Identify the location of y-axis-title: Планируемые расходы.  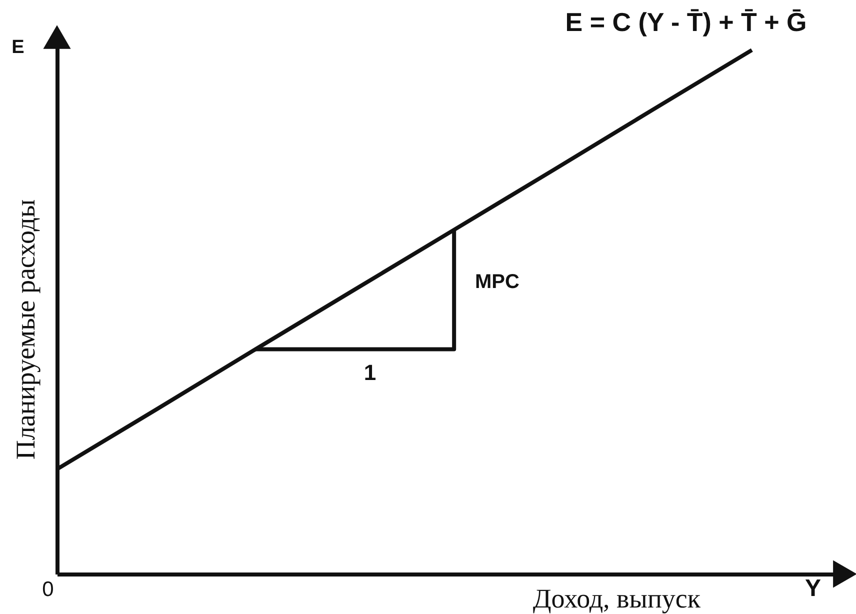
(25, 329).